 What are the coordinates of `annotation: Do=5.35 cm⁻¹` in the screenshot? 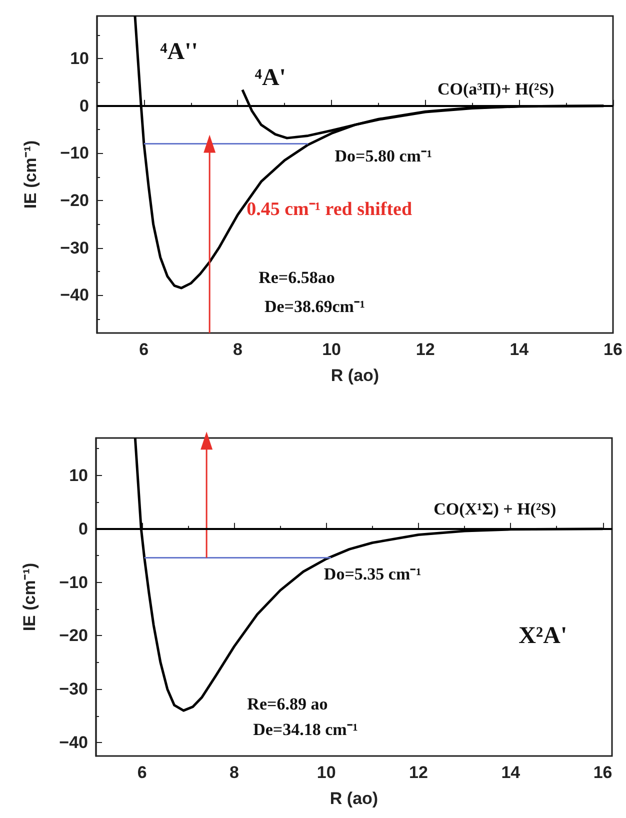 It's located at (373, 574).